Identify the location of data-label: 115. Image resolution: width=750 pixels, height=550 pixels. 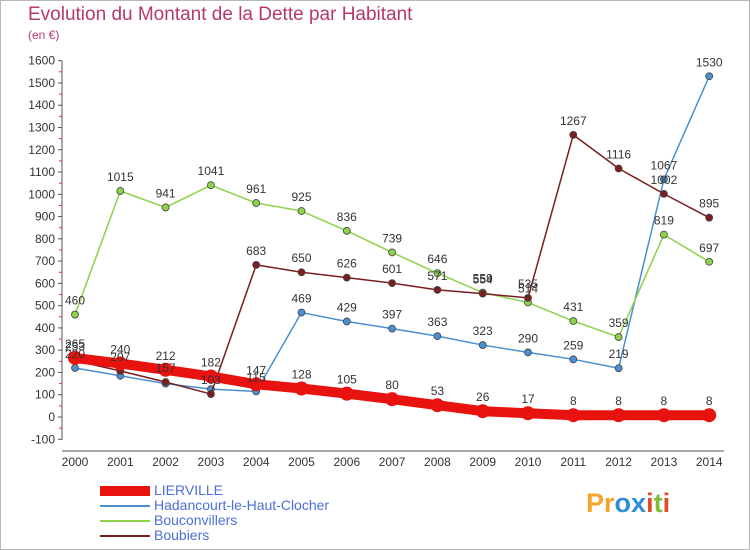
(256, 377).